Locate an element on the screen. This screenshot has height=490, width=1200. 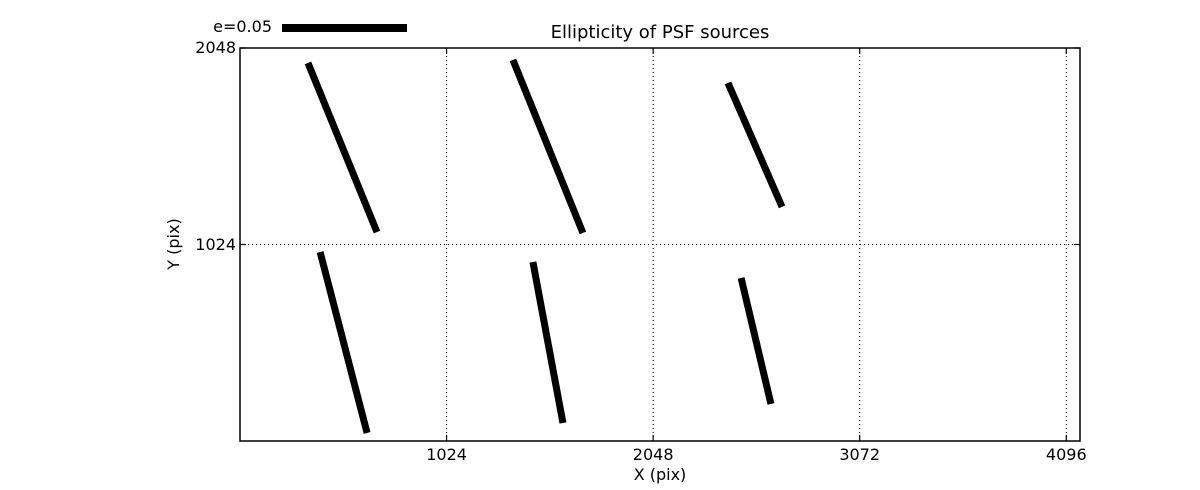
x-tick-label: 4096 is located at coordinates (1066, 454).